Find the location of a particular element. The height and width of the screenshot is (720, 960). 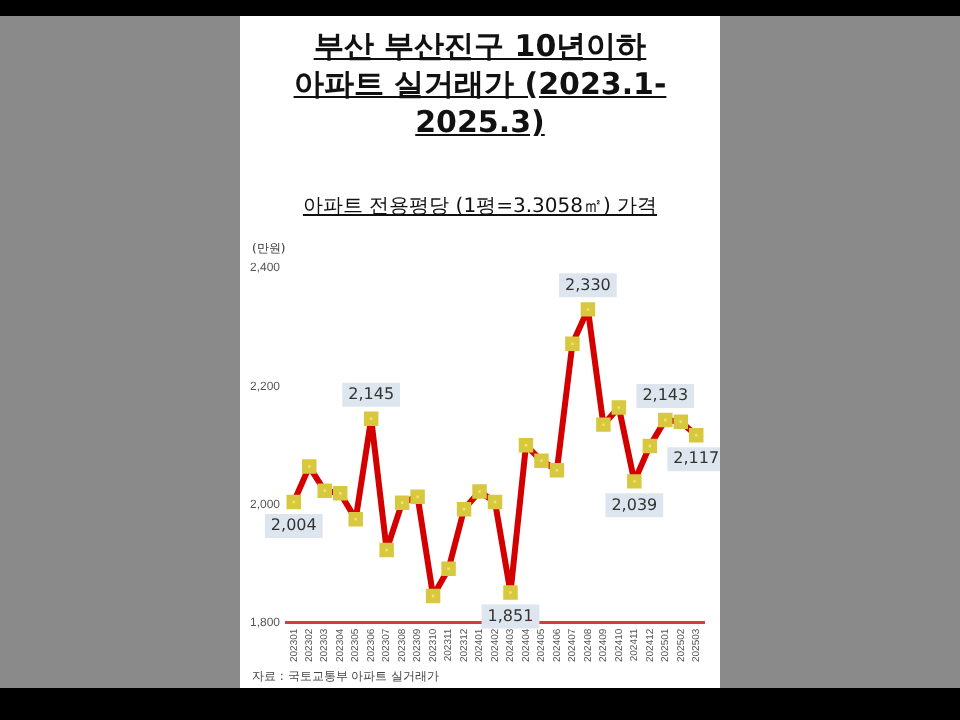

data-label: 1,851 is located at coordinates (510, 615).